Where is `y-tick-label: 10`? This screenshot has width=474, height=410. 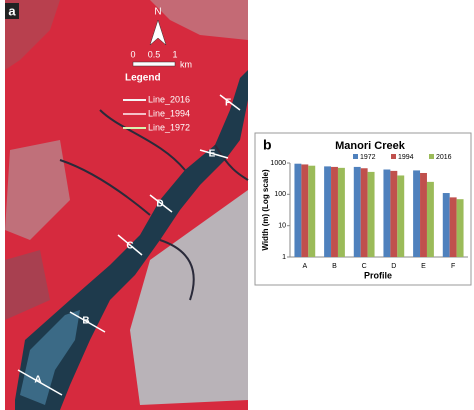
y-tick-label: 10 is located at coordinates (282, 226).